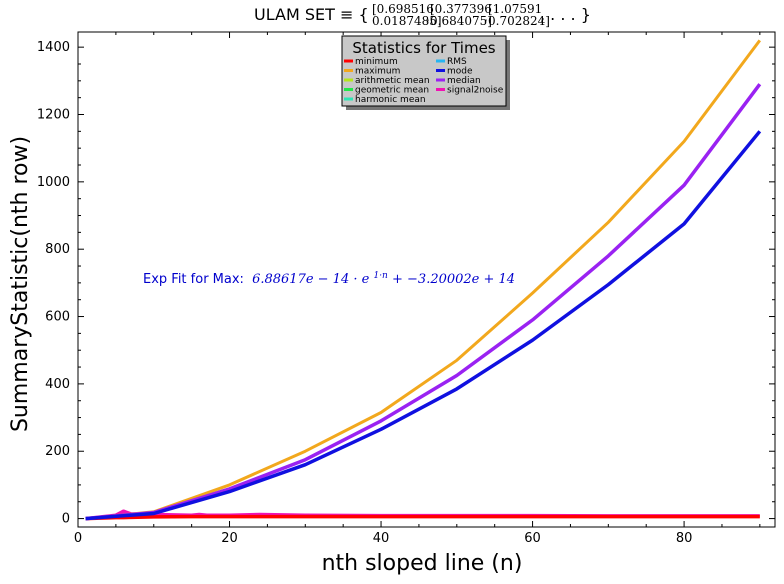 This screenshot has width=784, height=584. What do you see at coordinates (57, 451) in the screenshot?
I see `y-tick-label: 200` at bounding box center [57, 451].